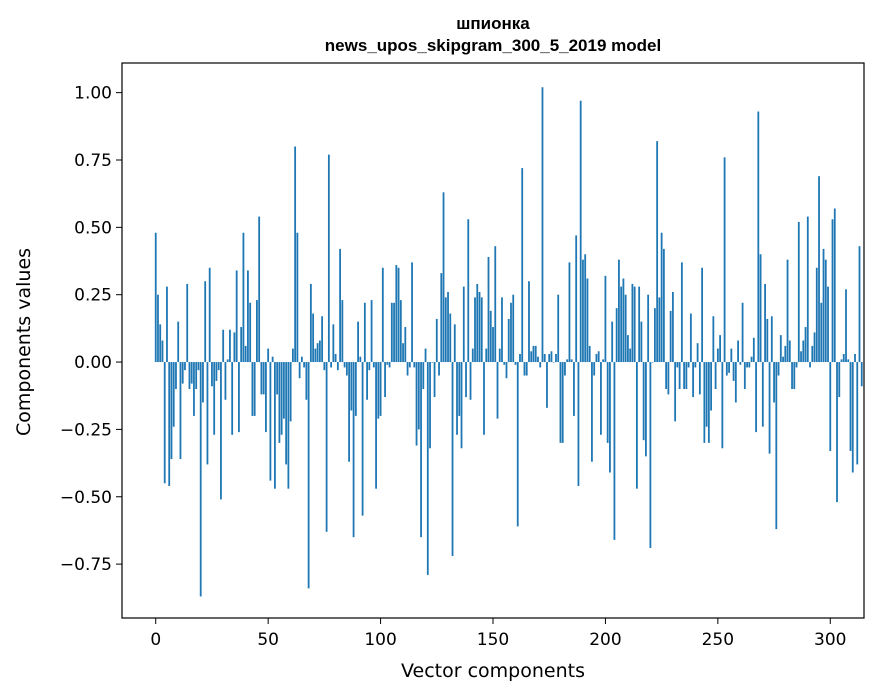  Describe the element at coordinates (24, 342) in the screenshot. I see `y-axis-label: Components values` at that location.